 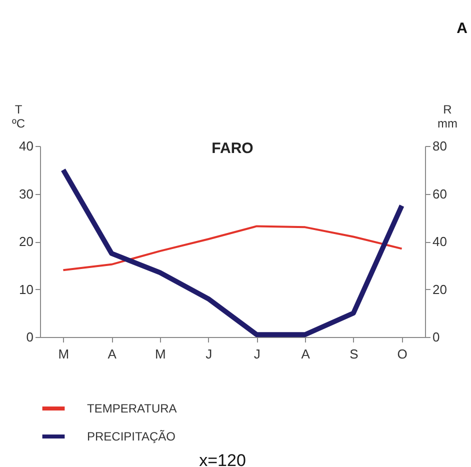 What do you see at coordinates (26, 146) in the screenshot?
I see `y-tick-label: 40` at bounding box center [26, 146].